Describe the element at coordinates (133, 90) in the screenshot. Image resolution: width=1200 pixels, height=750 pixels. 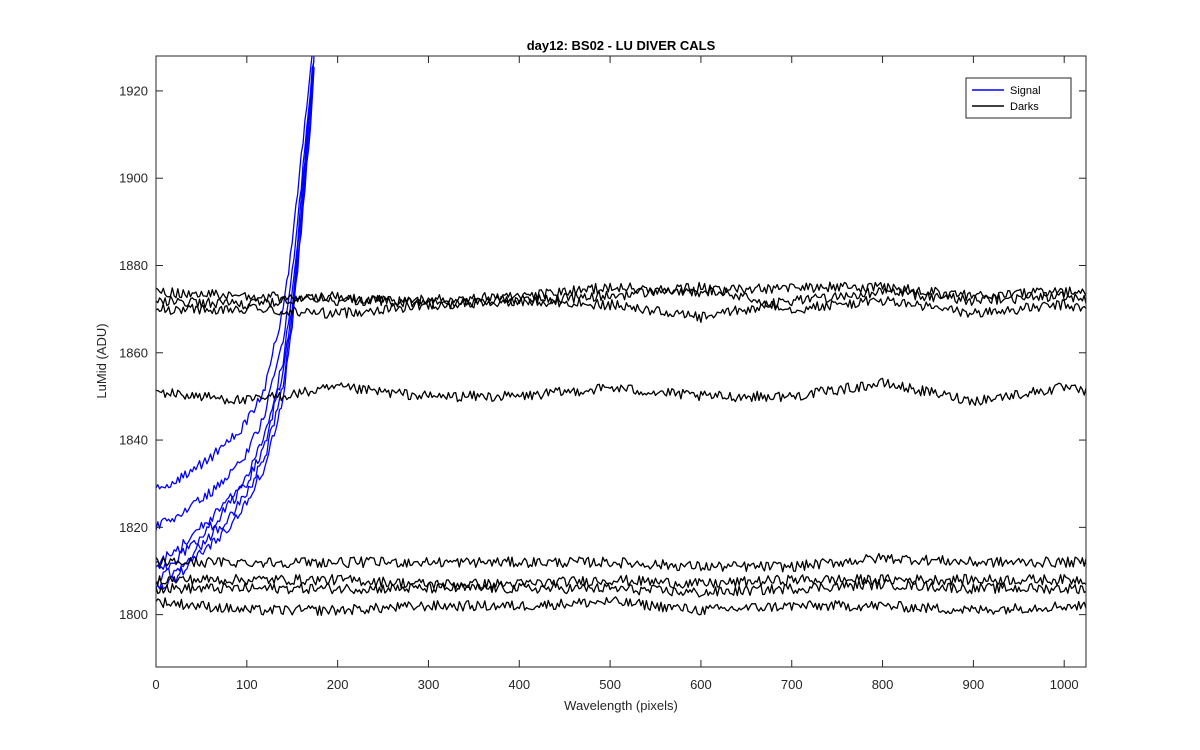
I see `y-tick-label-1920: 1920` at that location.